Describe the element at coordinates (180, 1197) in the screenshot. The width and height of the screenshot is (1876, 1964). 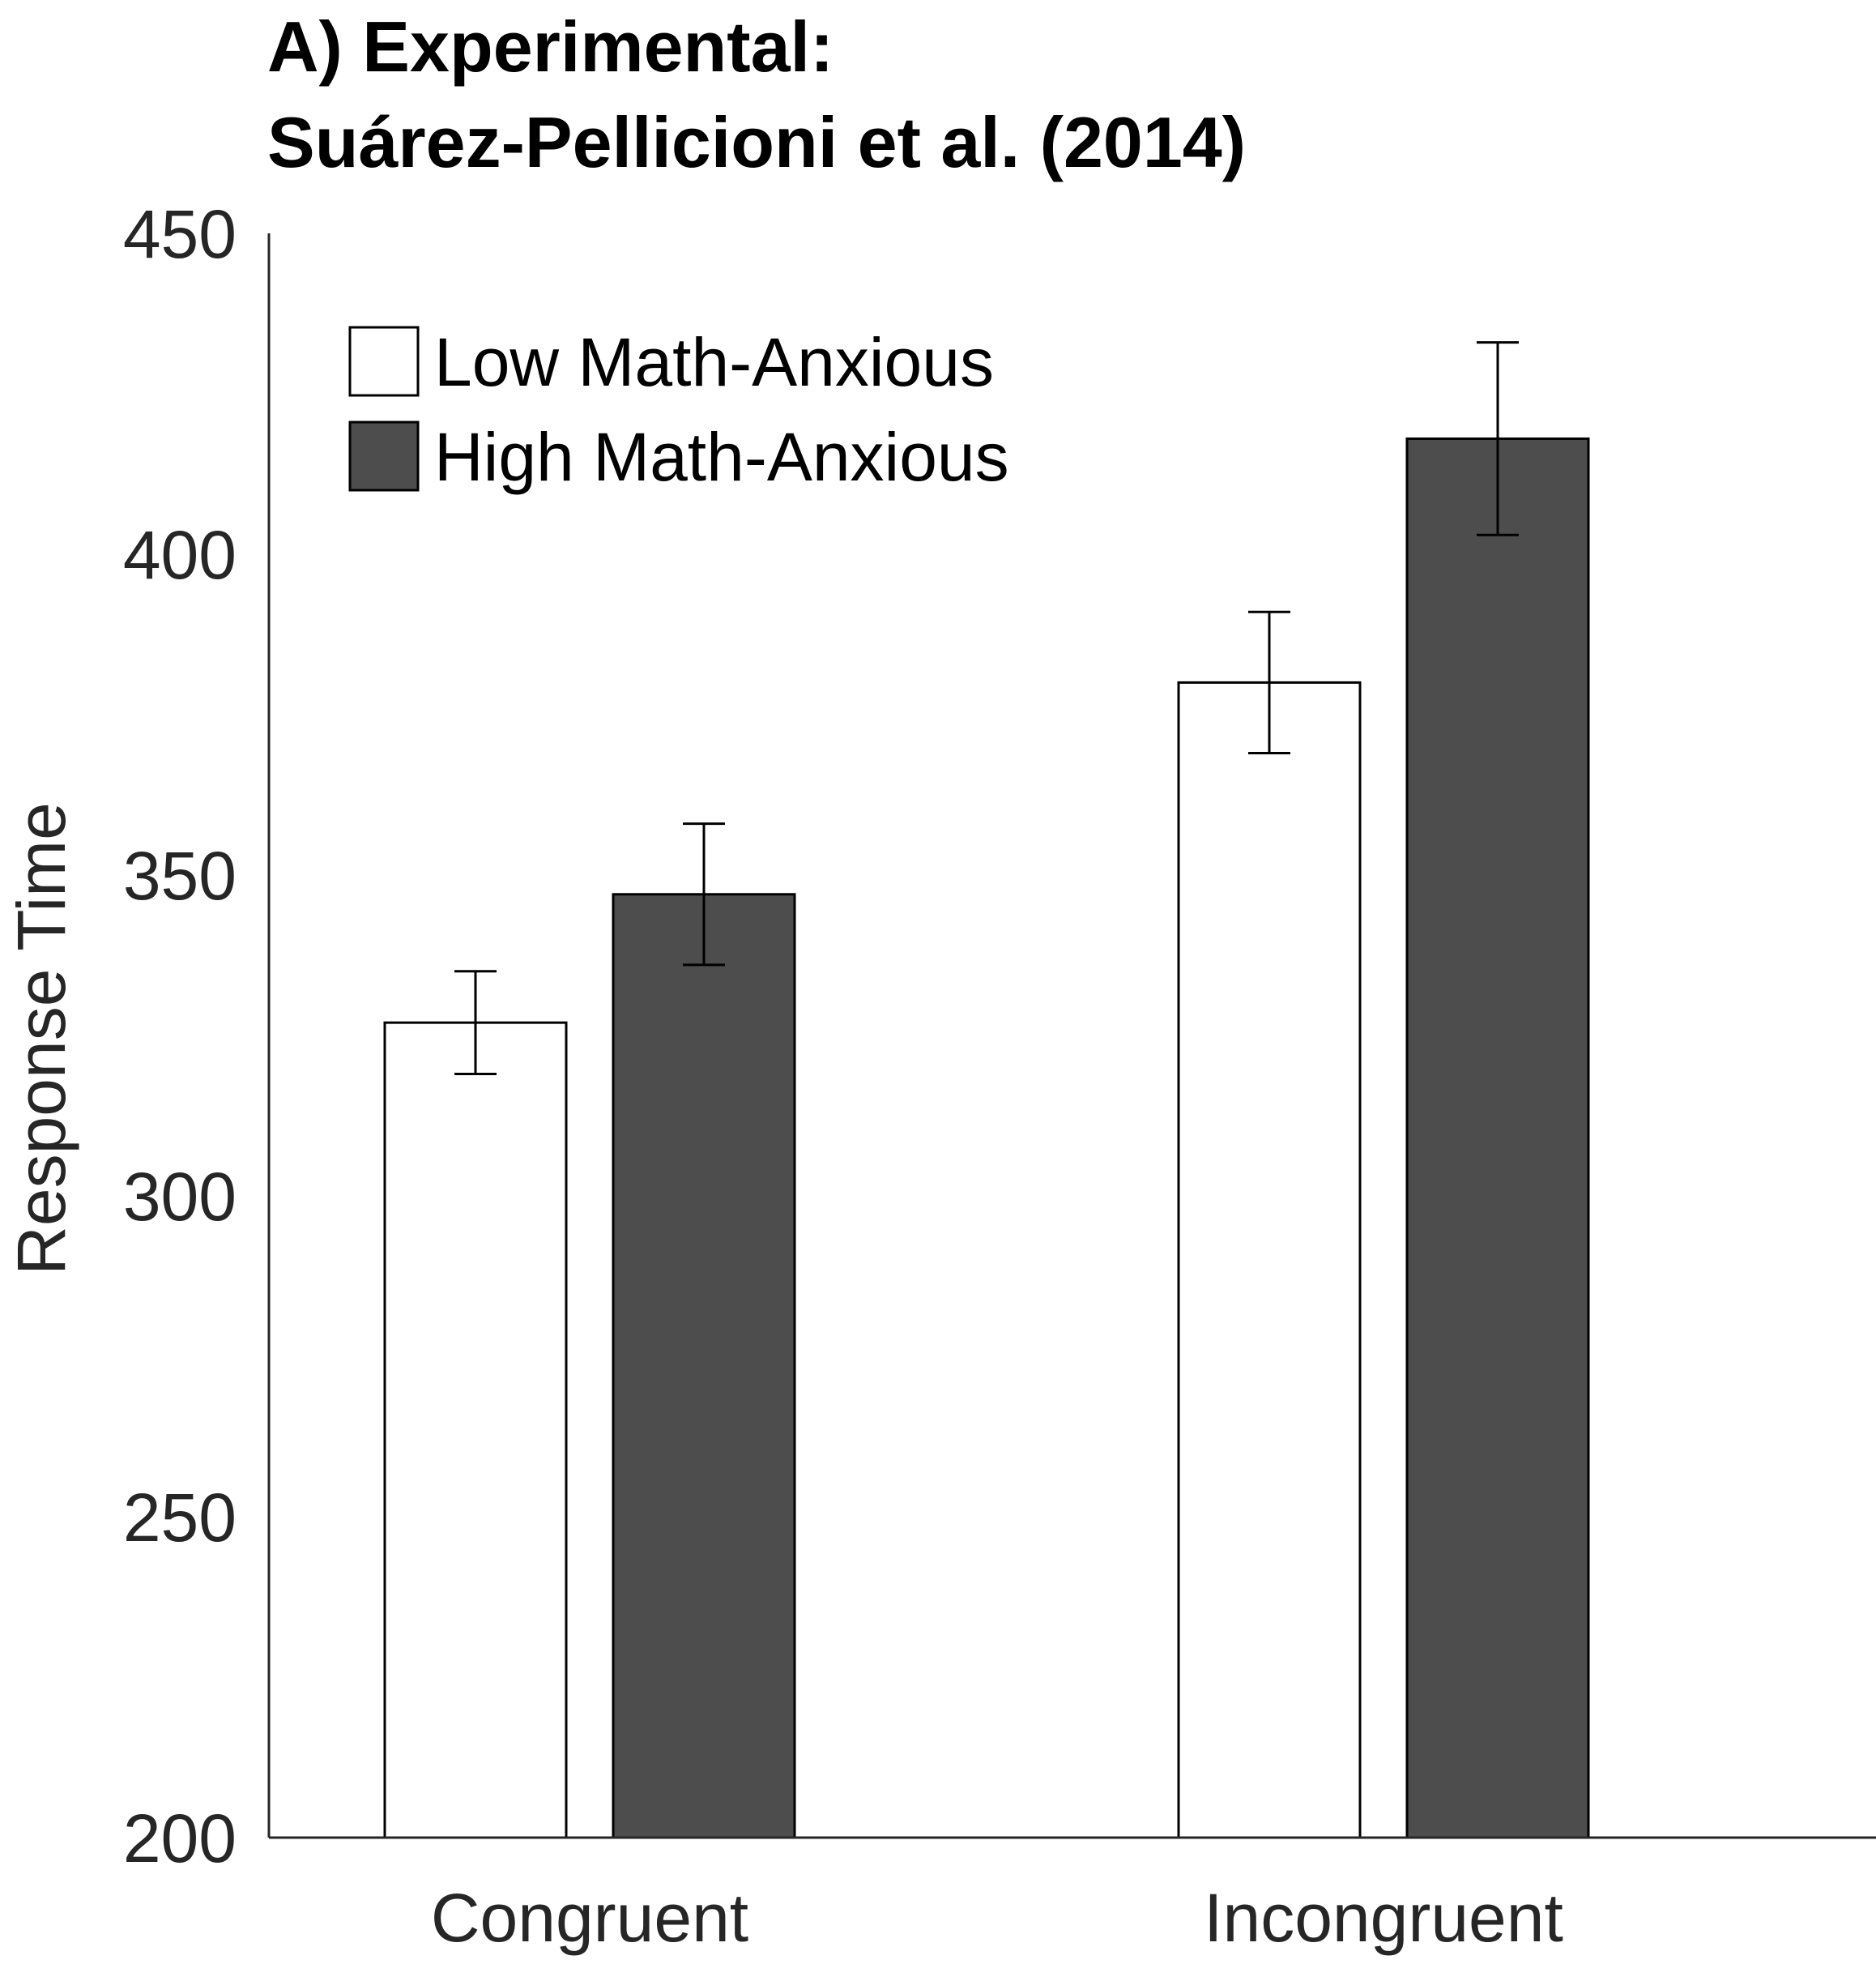
I see `y-tick-label: 300` at that location.